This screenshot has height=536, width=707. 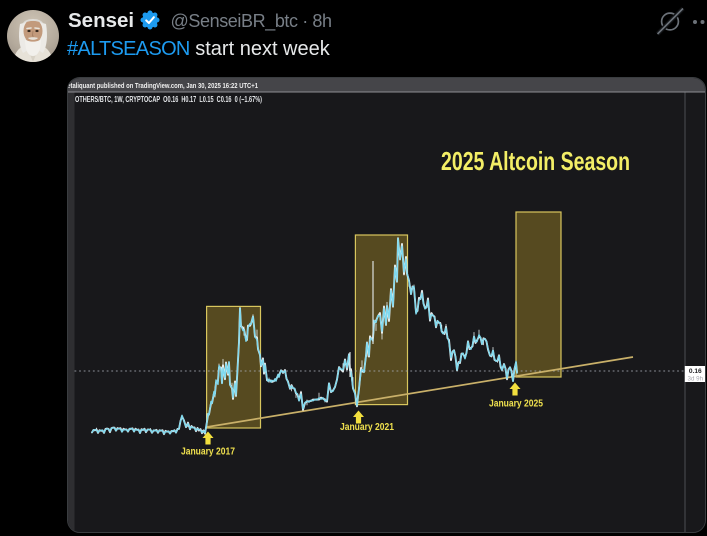 What do you see at coordinates (516, 404) in the screenshot?
I see `svg-text: January 2025` at bounding box center [516, 404].